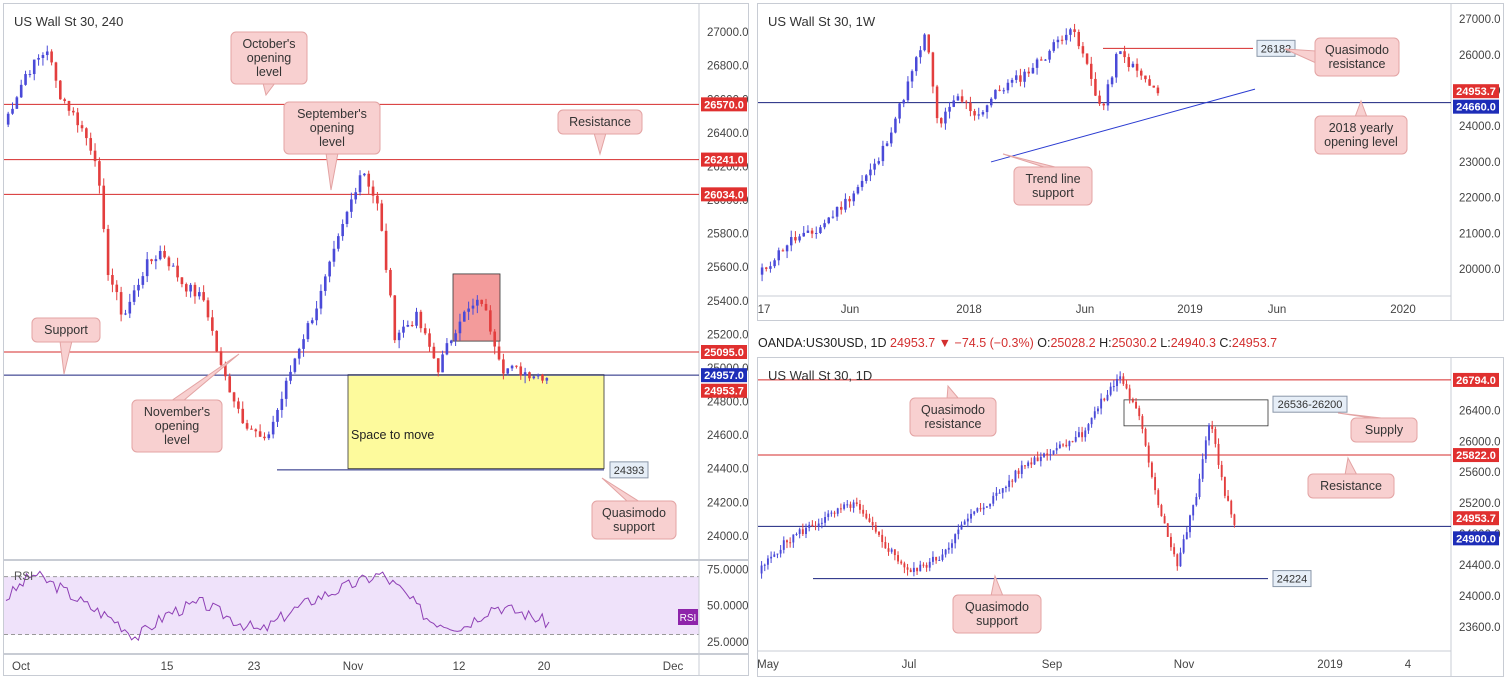  What do you see at coordinates (376, 665) in the screenshot?
I see `h4-time-axis: Oct 15 23 Nov 12 20 Dec` at bounding box center [376, 665].